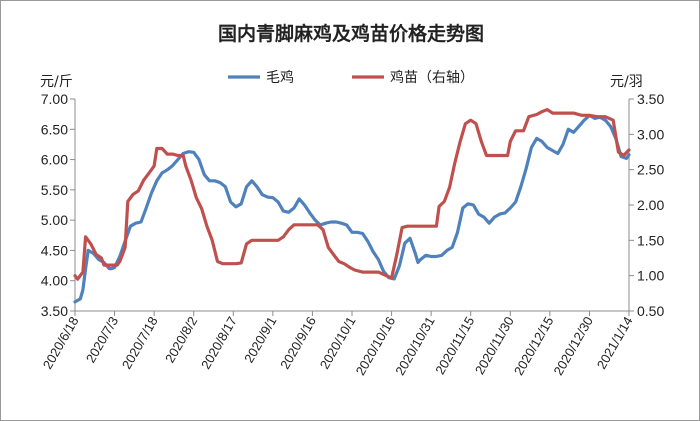 This screenshot has width=700, height=421. I want to click on y-left-tick-label: 7.00, so click(54, 99).